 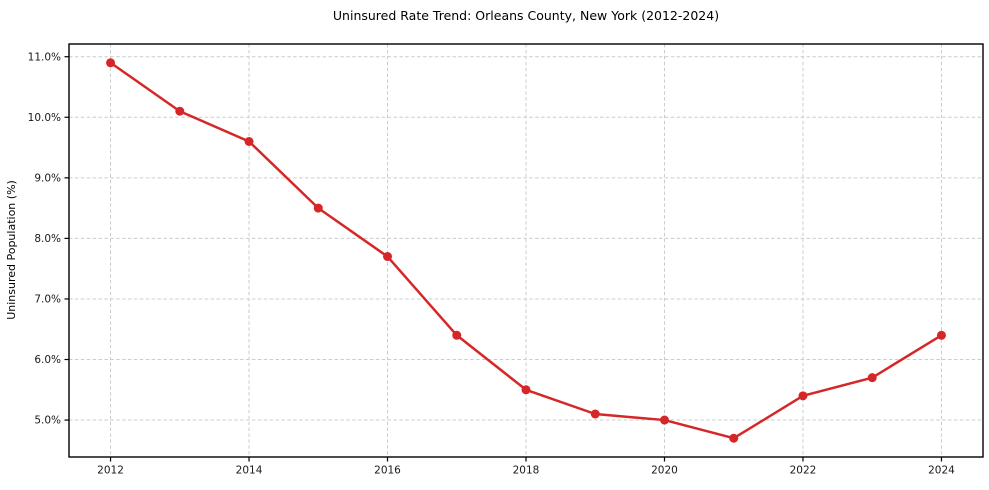 I want to click on x-tick-label: 2018, so click(x=526, y=471).